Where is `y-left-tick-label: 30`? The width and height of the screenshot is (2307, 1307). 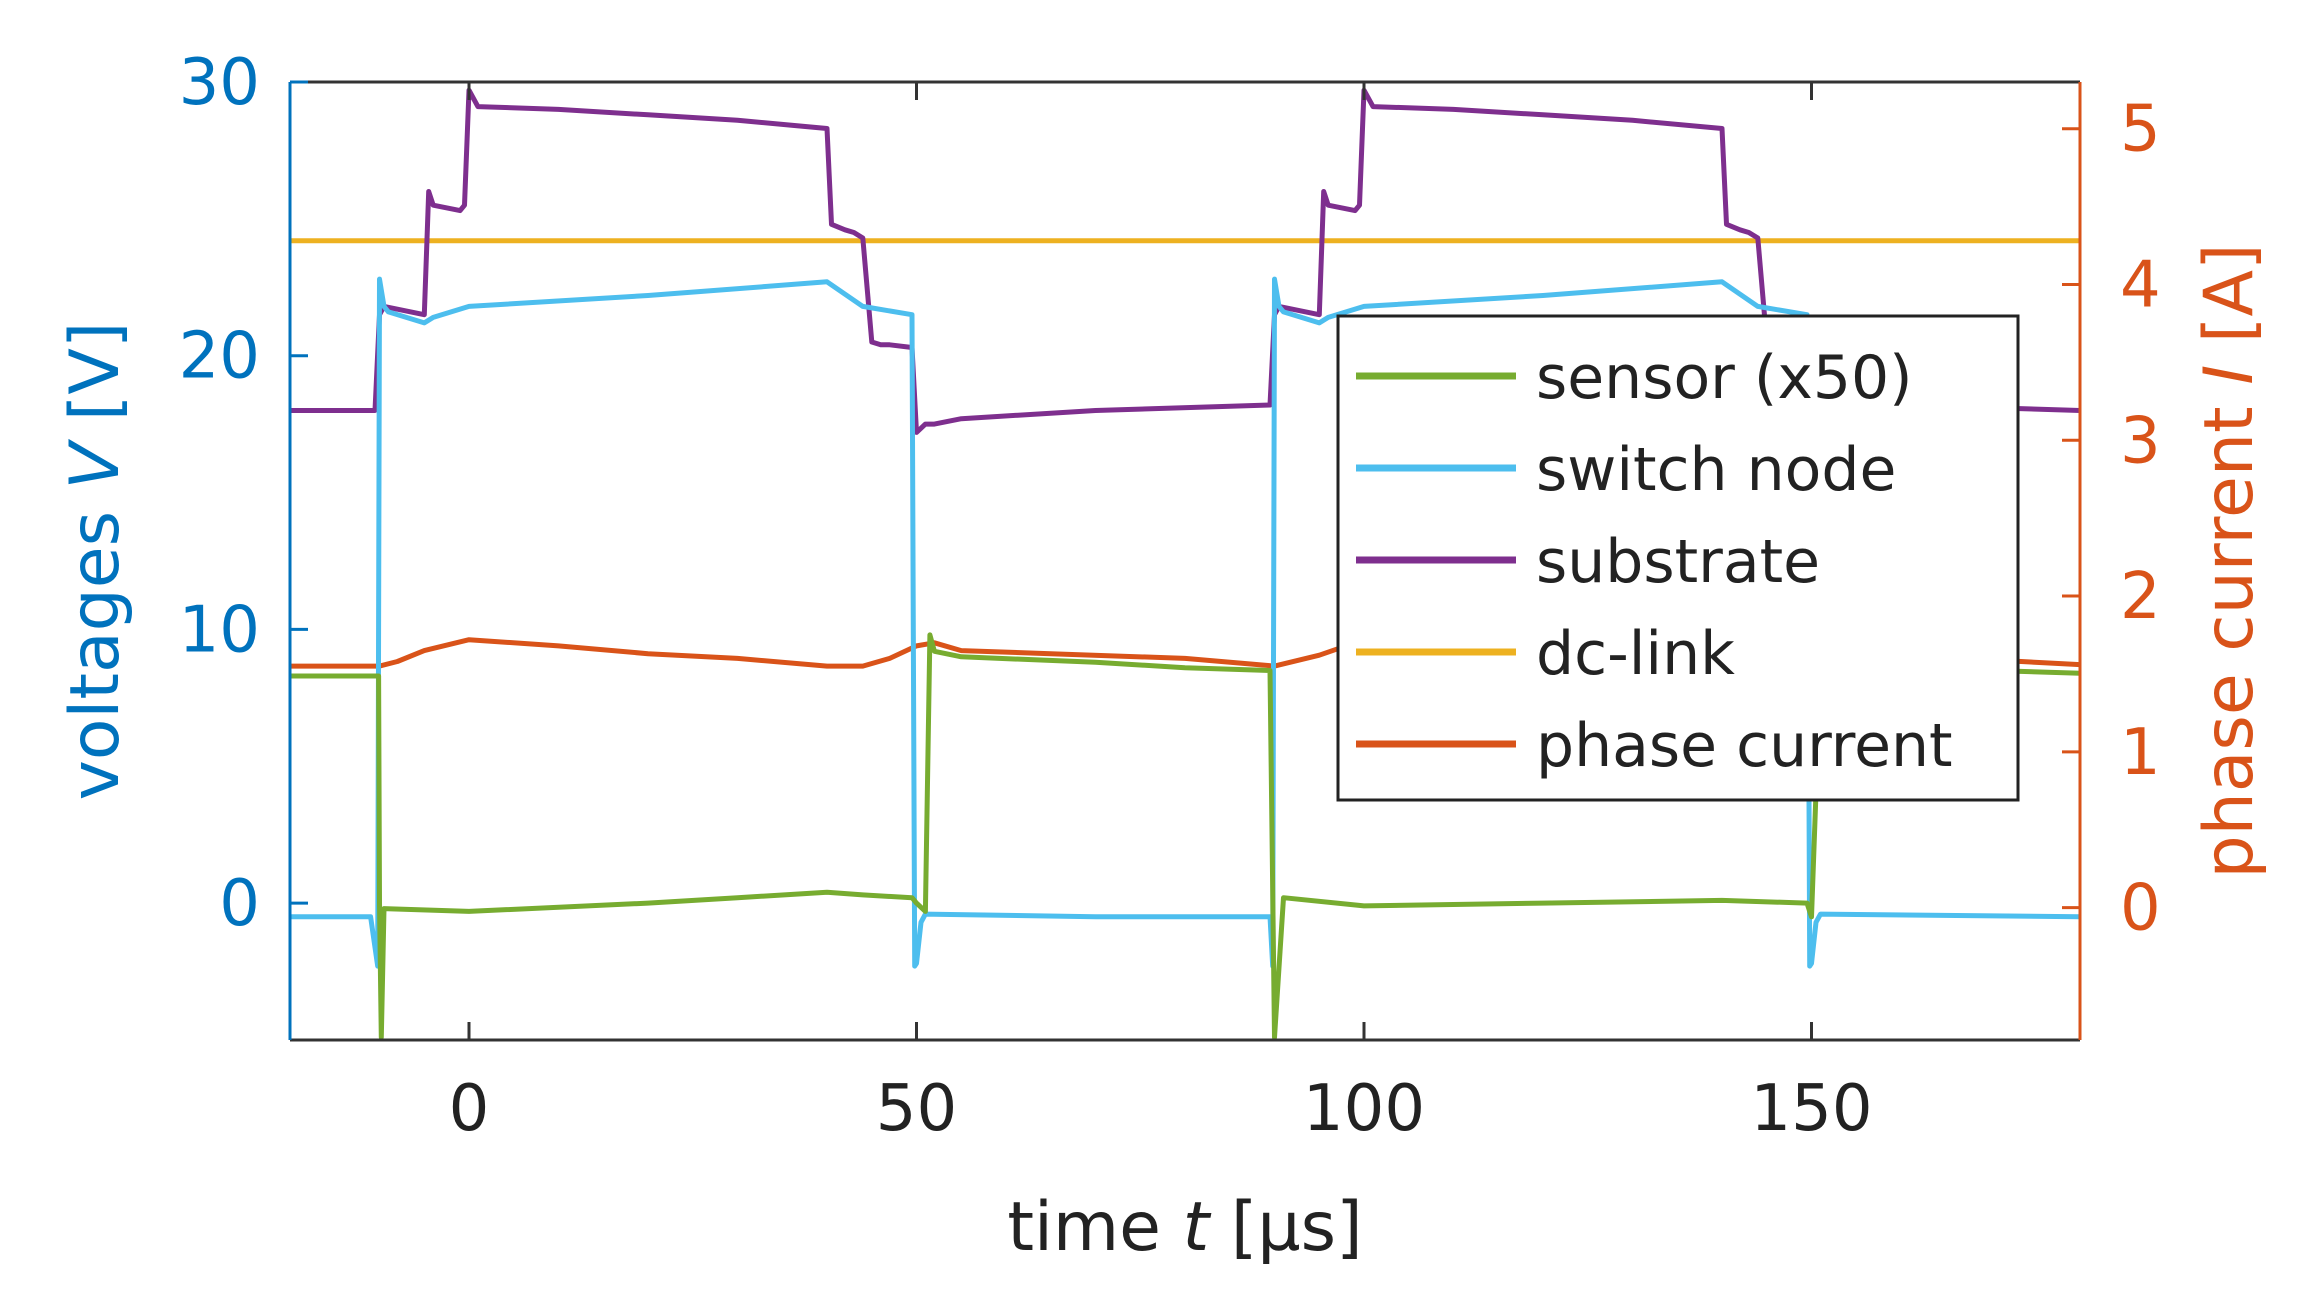
y-left-tick-label: 30 is located at coordinates (219, 83).